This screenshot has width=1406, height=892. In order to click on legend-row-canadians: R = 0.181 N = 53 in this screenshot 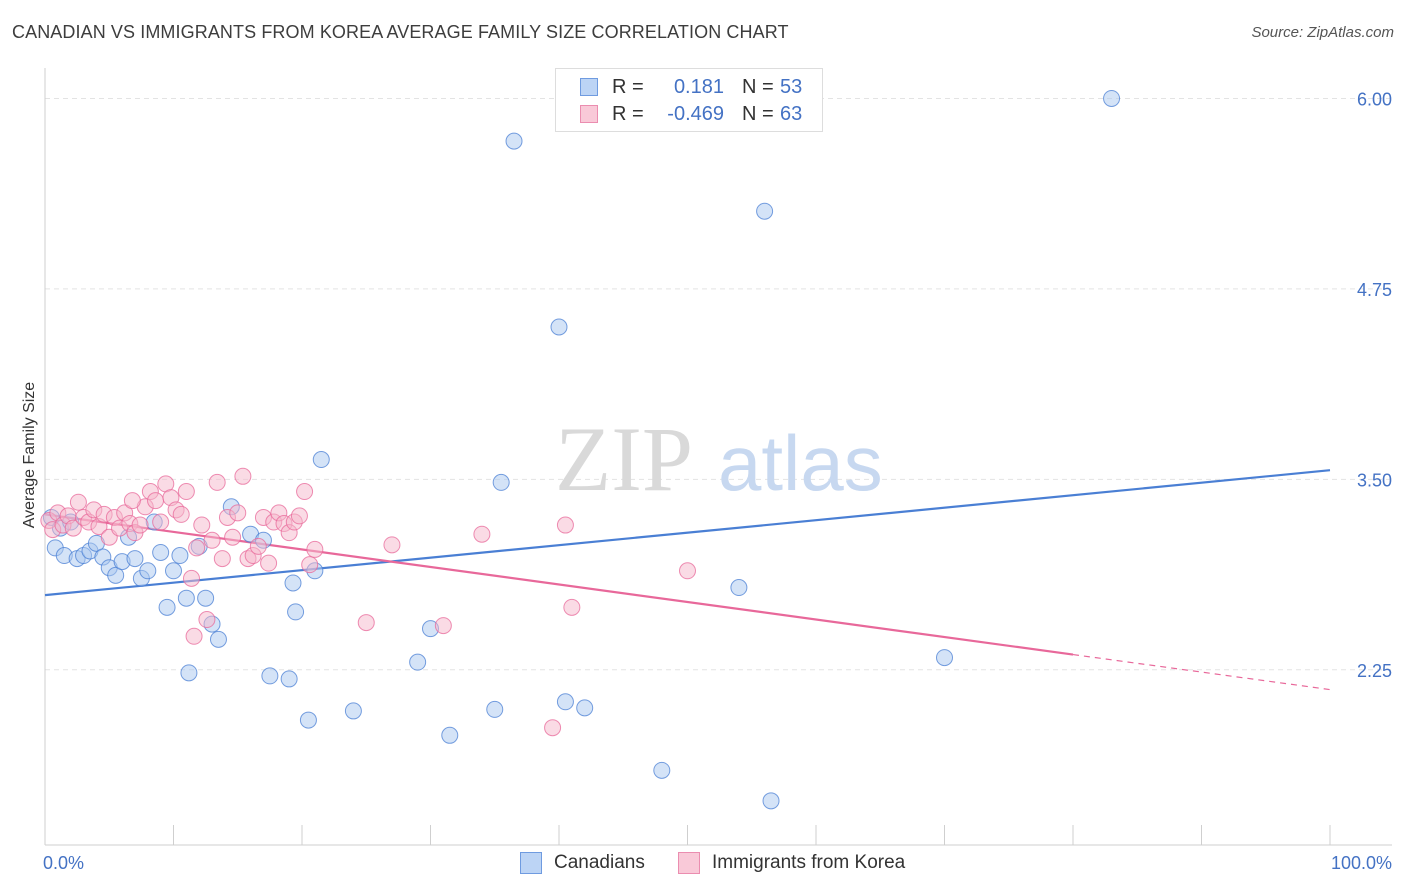, I will do `click(691, 87)`.